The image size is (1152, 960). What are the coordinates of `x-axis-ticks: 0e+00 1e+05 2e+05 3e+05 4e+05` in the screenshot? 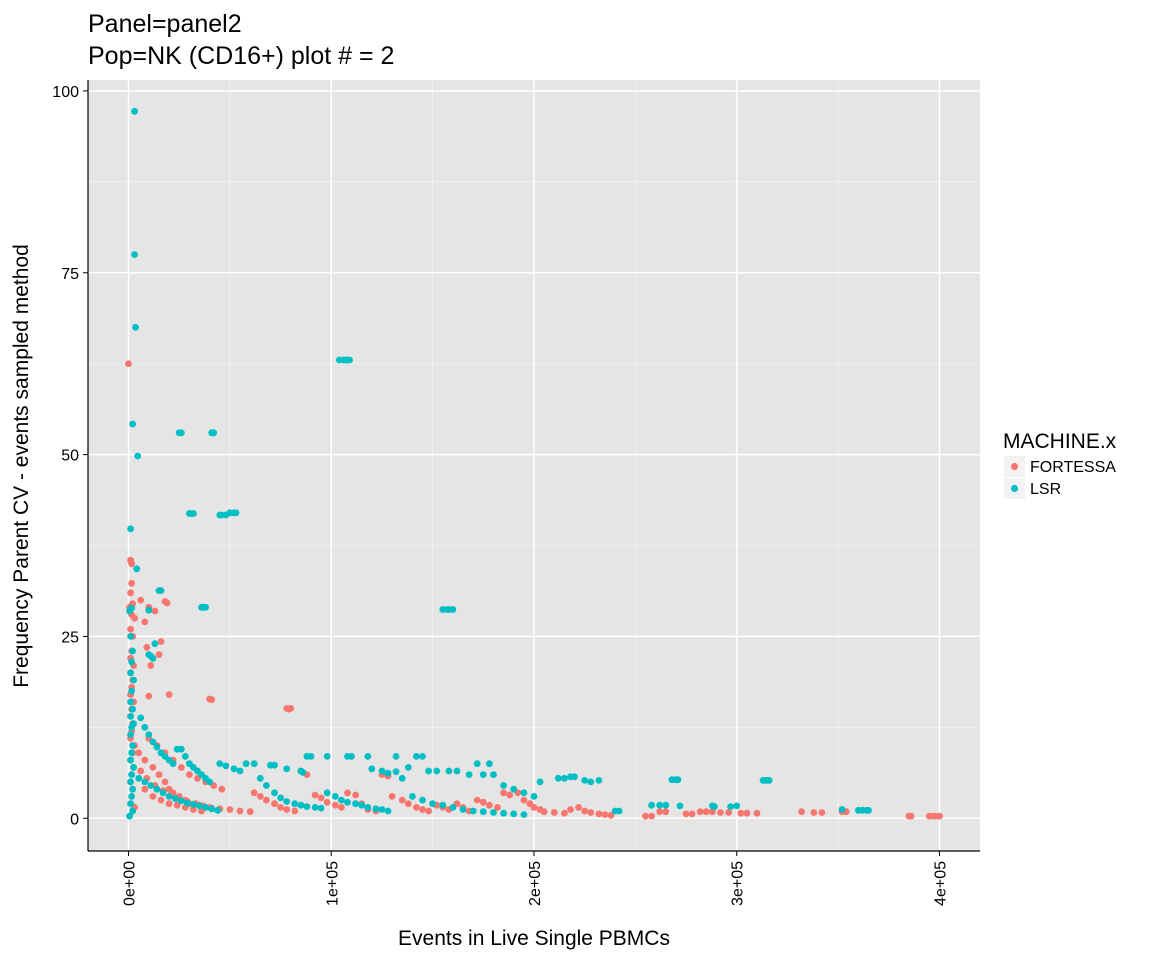 It's located at (535, 878).